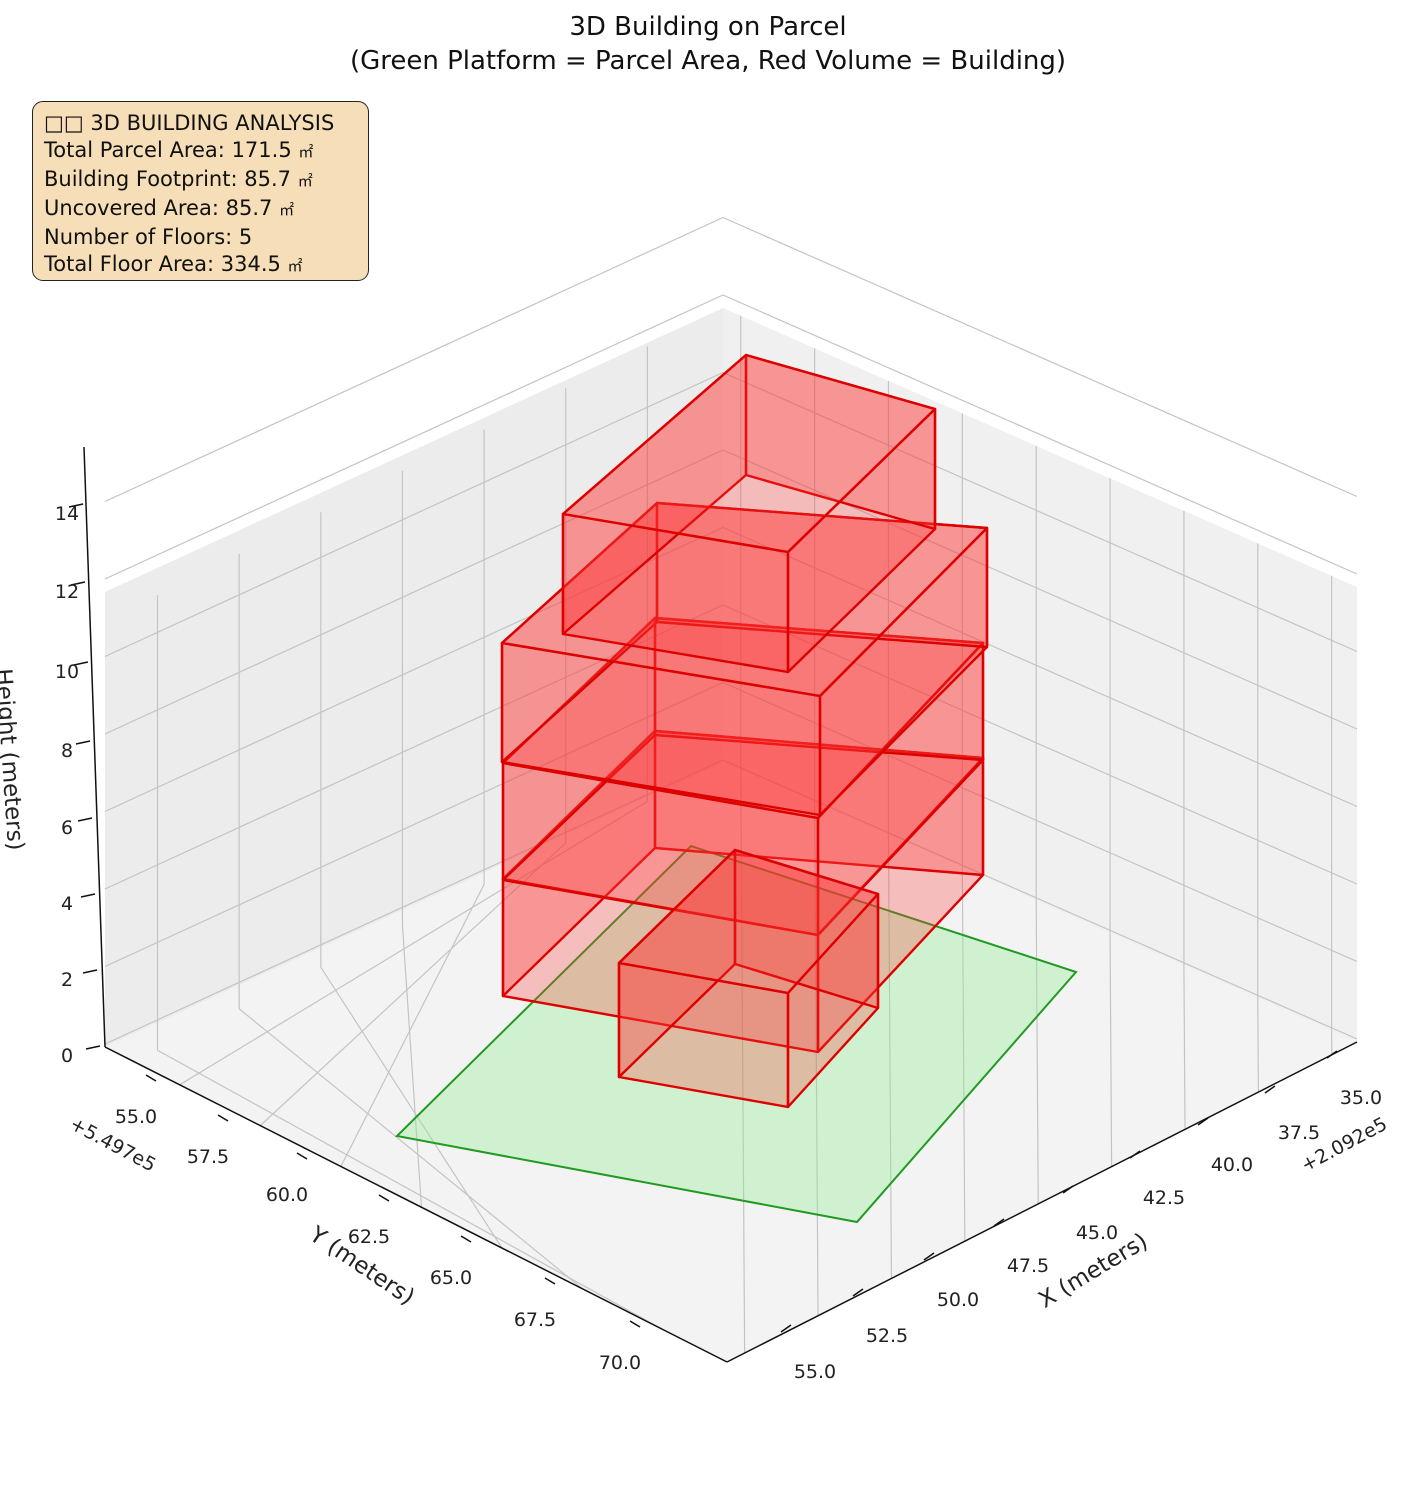 The width and height of the screenshot is (1416, 1486). Describe the element at coordinates (67, 751) in the screenshot. I see `z-tick-label: 8` at that location.